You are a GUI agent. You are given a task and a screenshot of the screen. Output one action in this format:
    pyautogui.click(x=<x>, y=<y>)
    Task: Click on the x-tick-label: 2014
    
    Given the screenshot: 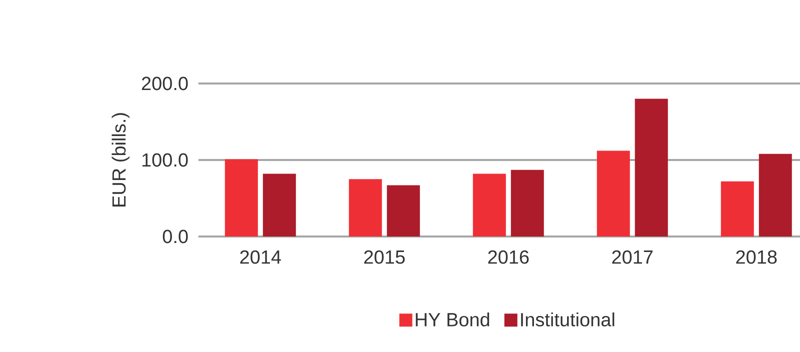 What is the action you would take?
    pyautogui.click(x=260, y=257)
    